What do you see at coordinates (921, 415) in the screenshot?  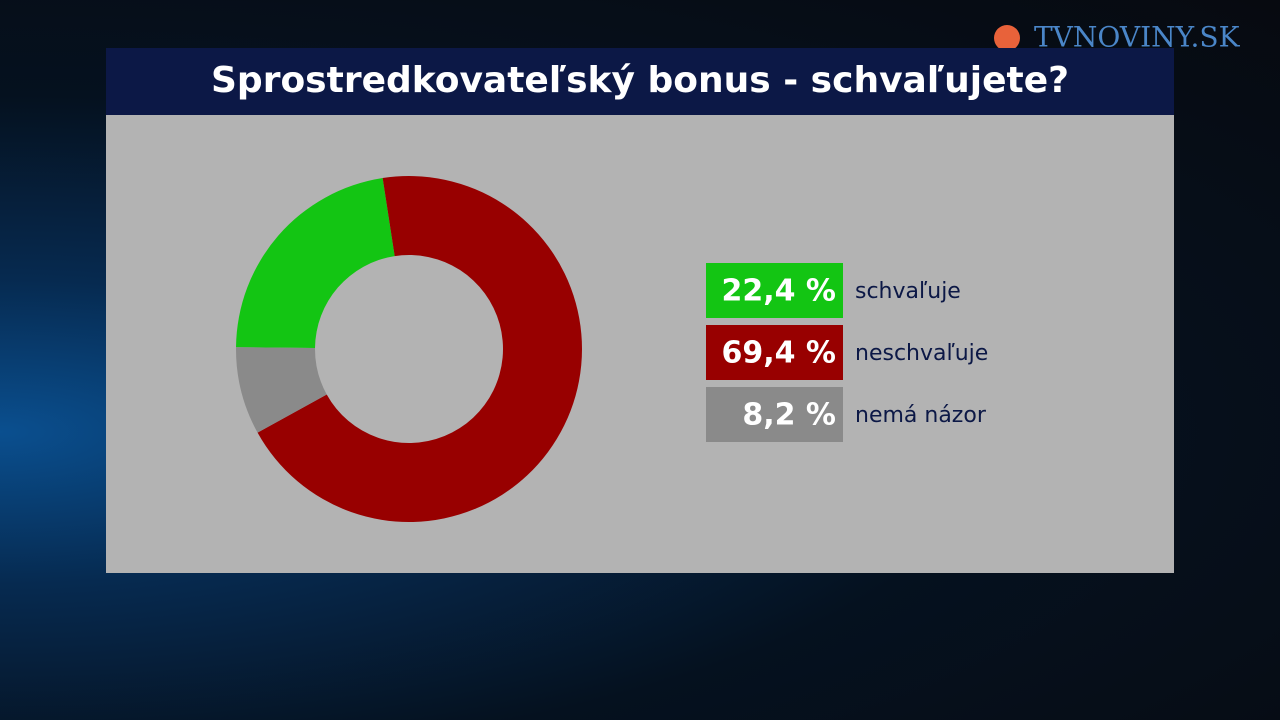 I see `legend-label: nemá názor` at bounding box center [921, 415].